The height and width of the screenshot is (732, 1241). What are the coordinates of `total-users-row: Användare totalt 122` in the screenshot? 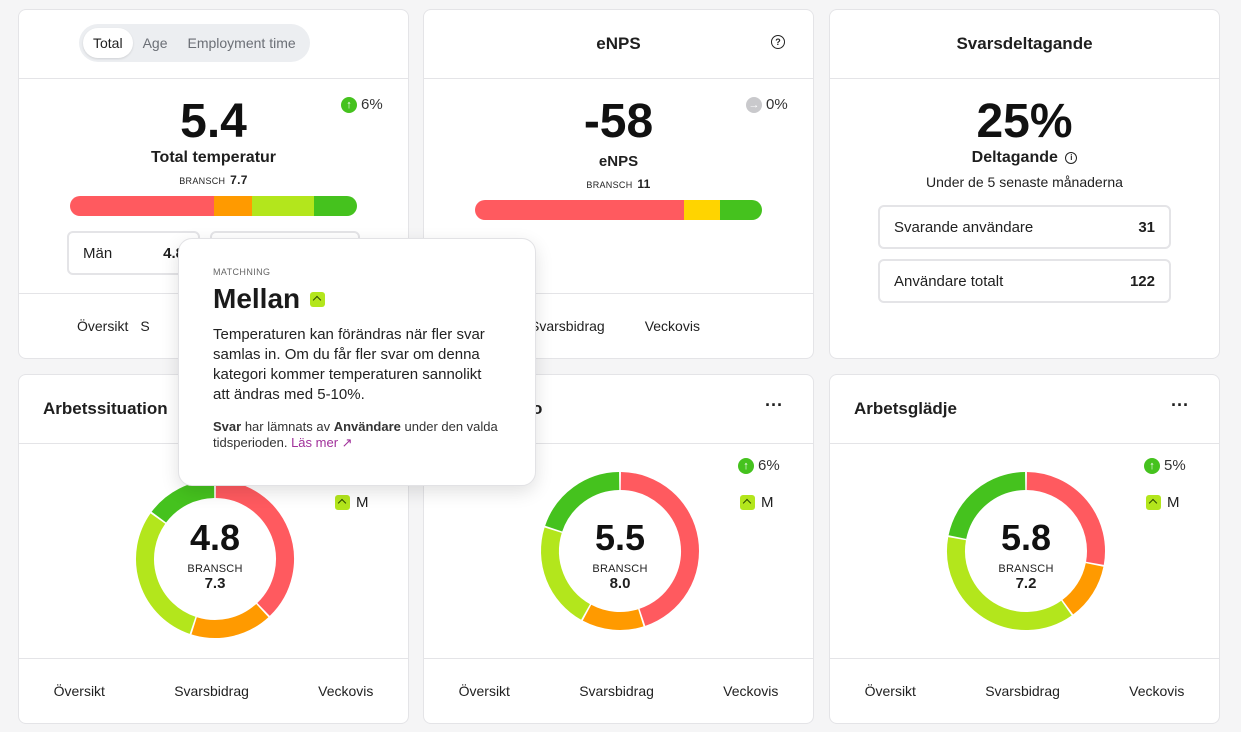 It's located at (1024, 281).